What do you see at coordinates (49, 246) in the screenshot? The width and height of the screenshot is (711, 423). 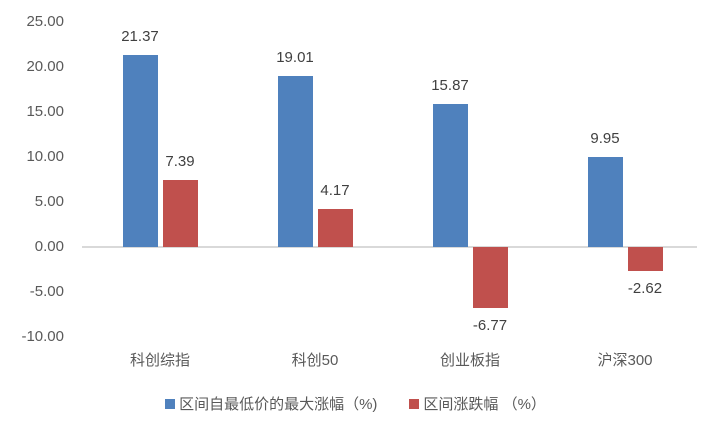 I see `y-tick-label: 0.00` at bounding box center [49, 246].